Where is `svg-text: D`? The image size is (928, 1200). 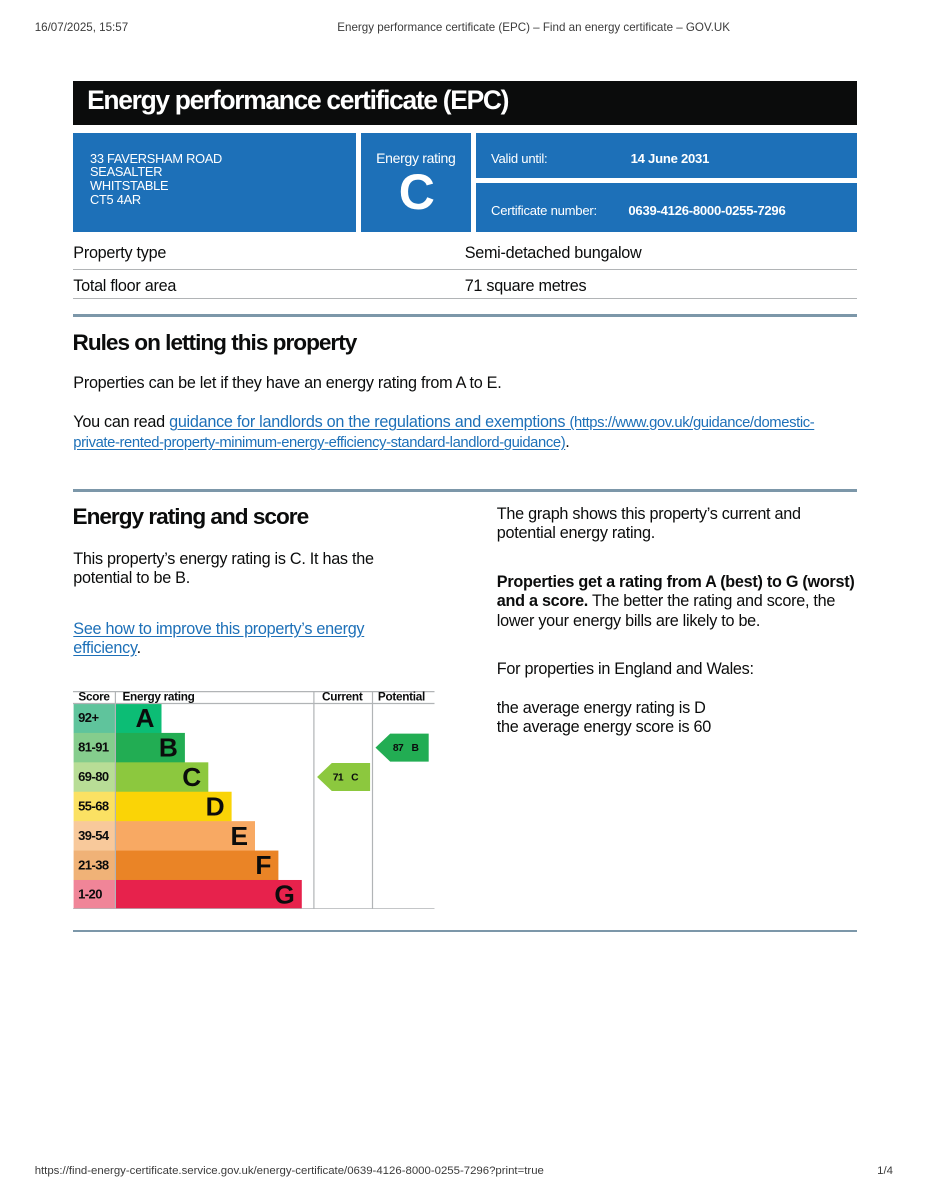
svg-text: D is located at coordinates (215, 806).